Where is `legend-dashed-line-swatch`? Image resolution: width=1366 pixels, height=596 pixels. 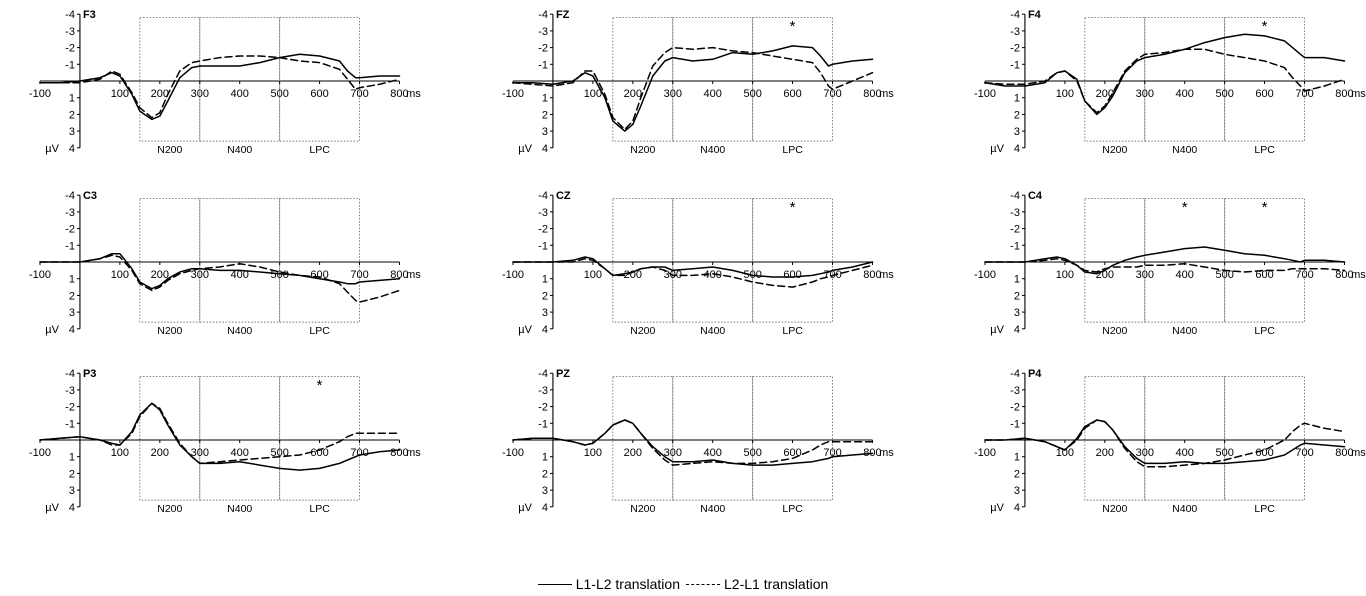
legend-dashed-line-swatch is located at coordinates (703, 584).